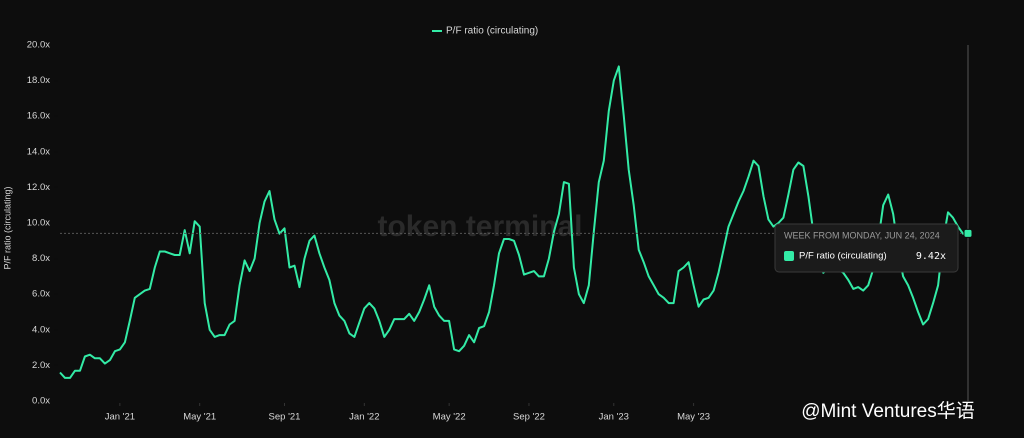  I want to click on legend-label: P/F ratio (circulating), so click(492, 31).